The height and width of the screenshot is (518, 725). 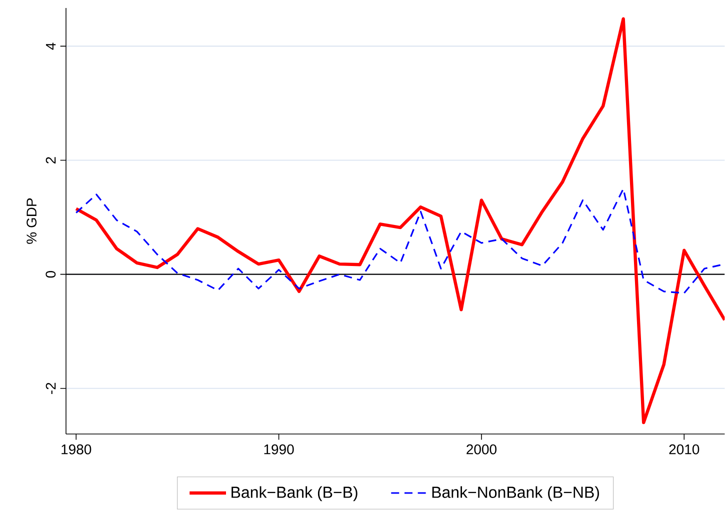 I want to click on y-tick-label: 2, so click(x=51, y=160).